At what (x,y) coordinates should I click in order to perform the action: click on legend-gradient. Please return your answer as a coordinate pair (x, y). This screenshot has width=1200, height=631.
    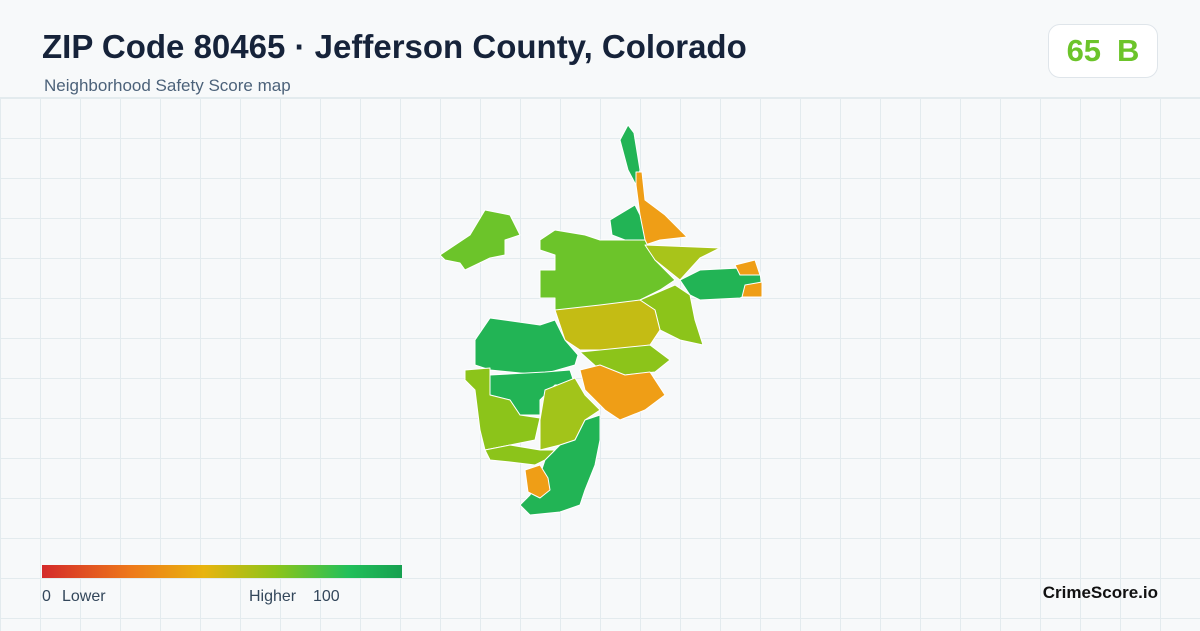
    Looking at the image, I should click on (222, 571).